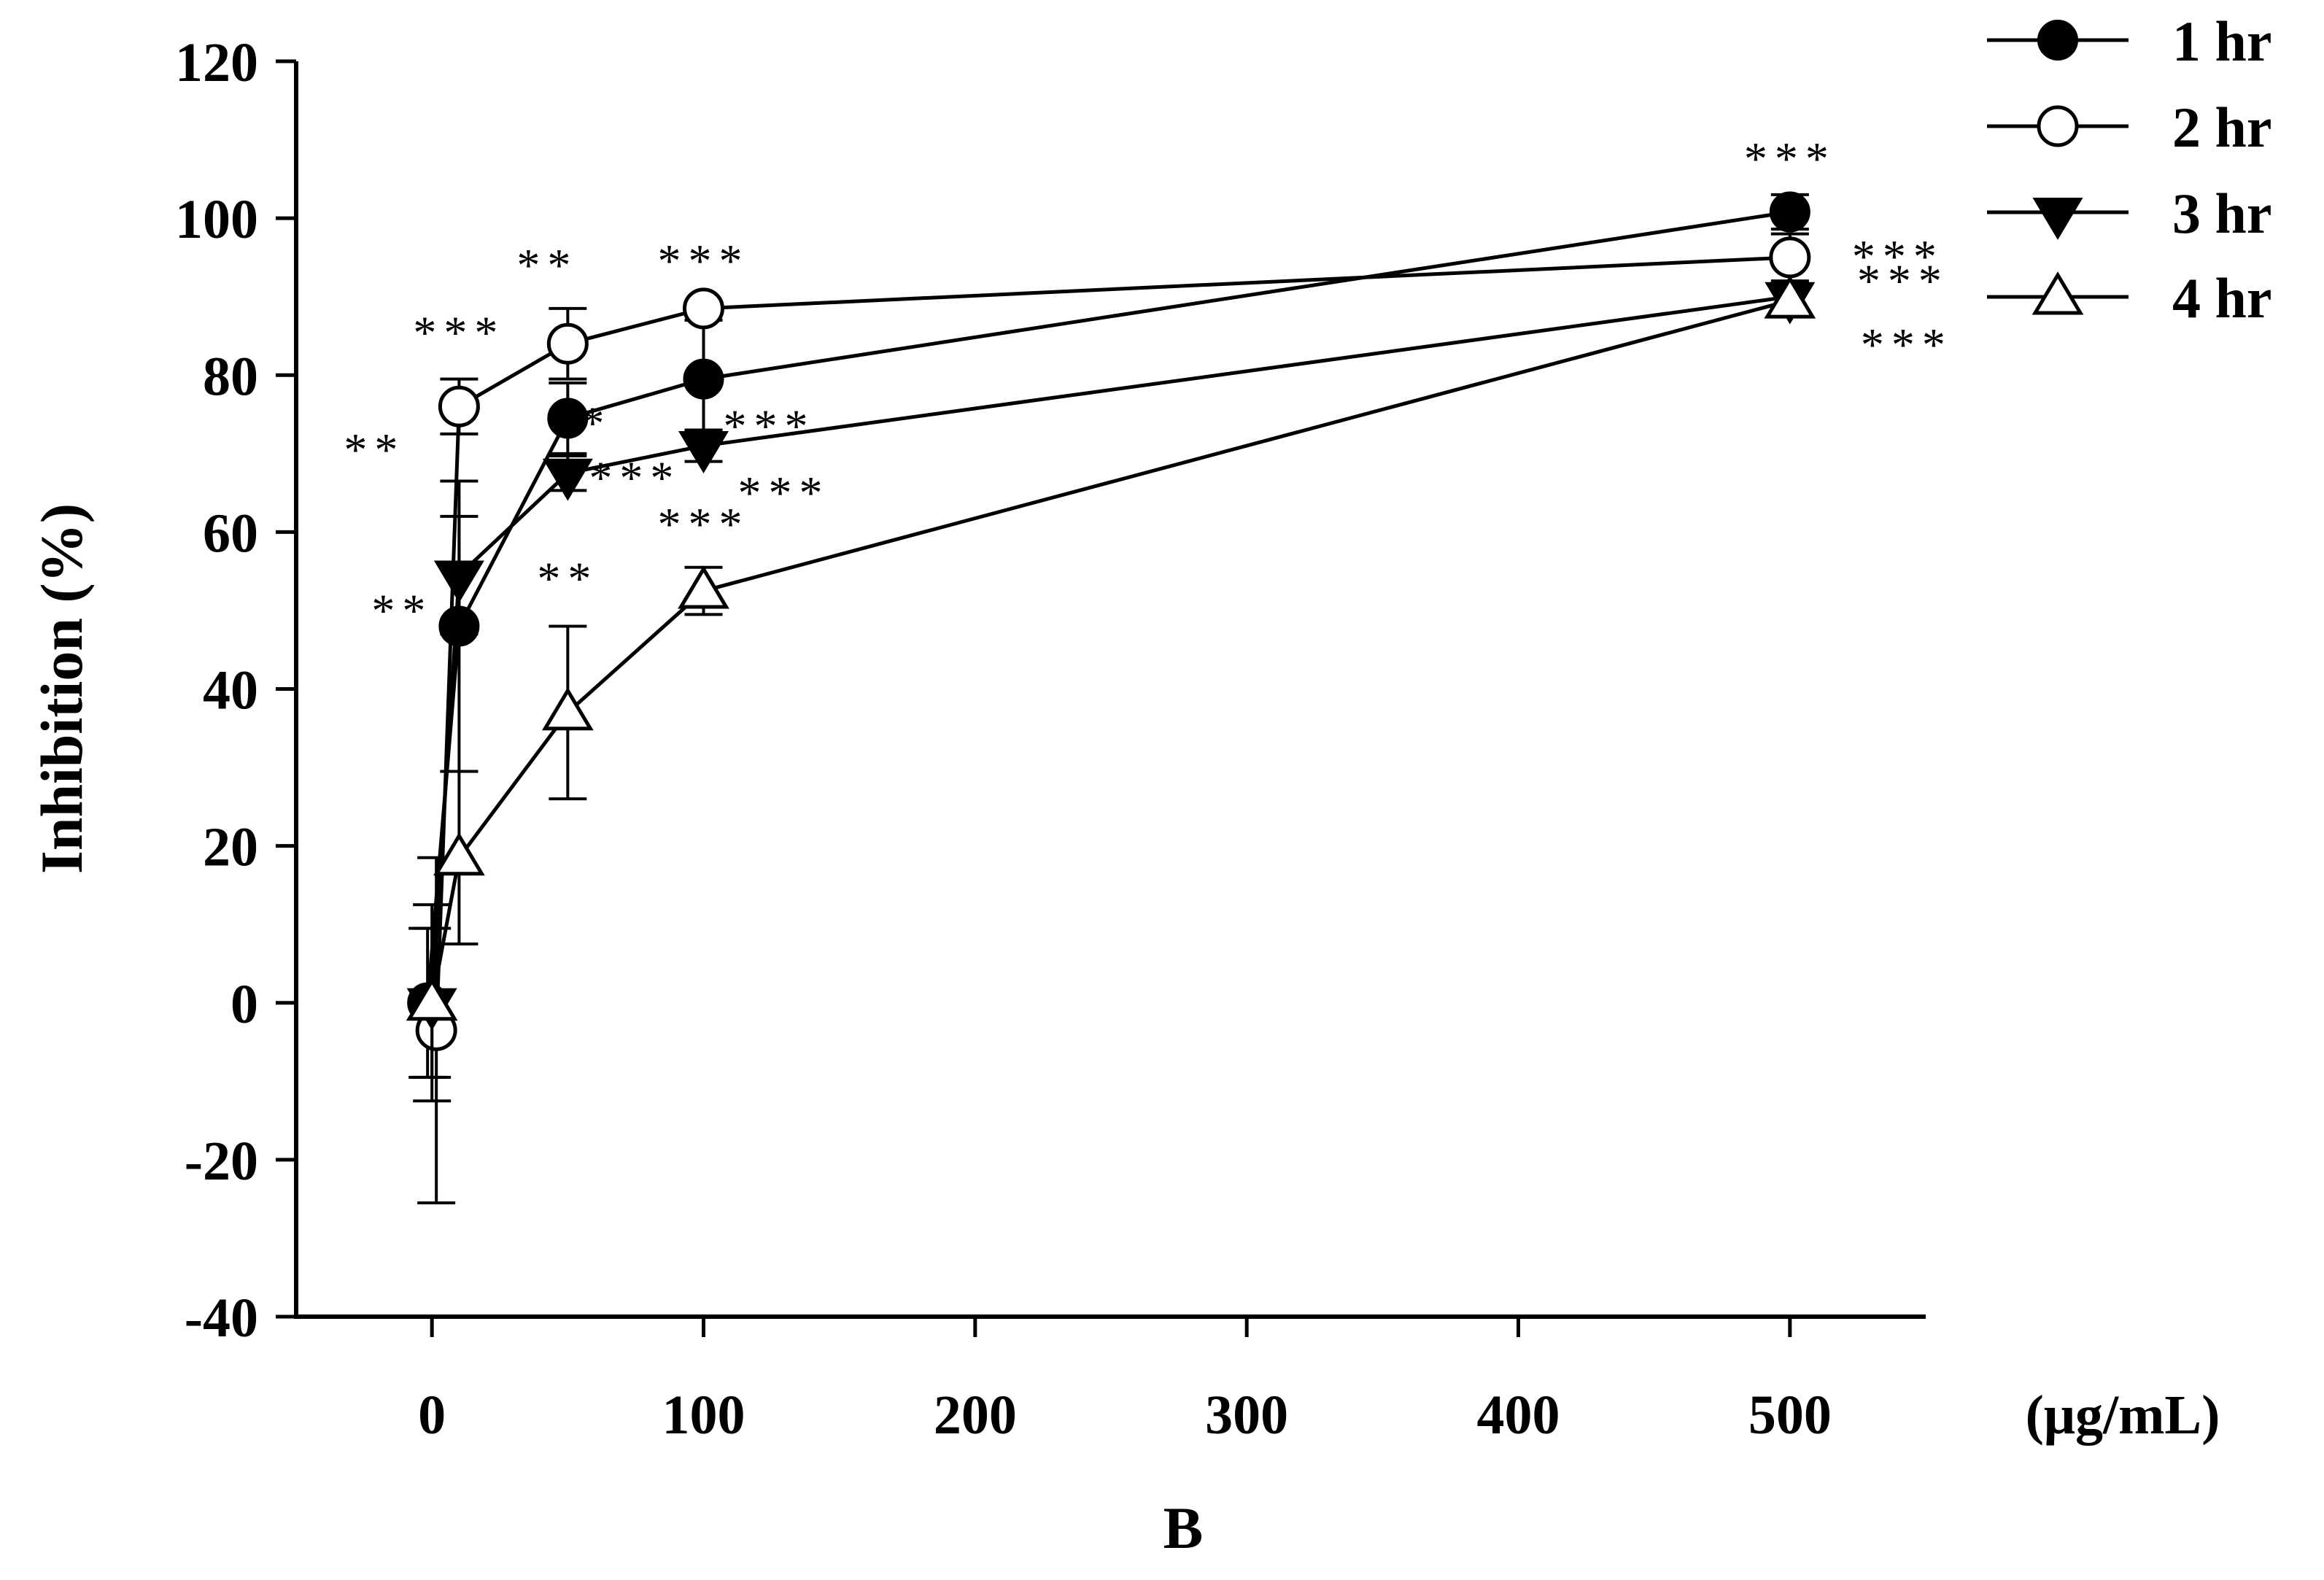  Describe the element at coordinates (2129, 127) in the screenshot. I see `legend-item-2-hr: 2 hr` at that location.